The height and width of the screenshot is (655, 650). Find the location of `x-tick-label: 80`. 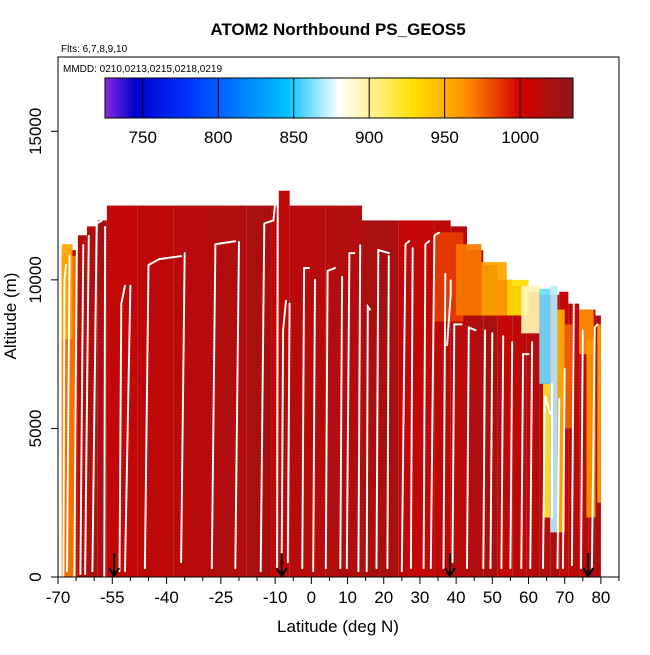

x-tick-label: 80 is located at coordinates (600, 597).